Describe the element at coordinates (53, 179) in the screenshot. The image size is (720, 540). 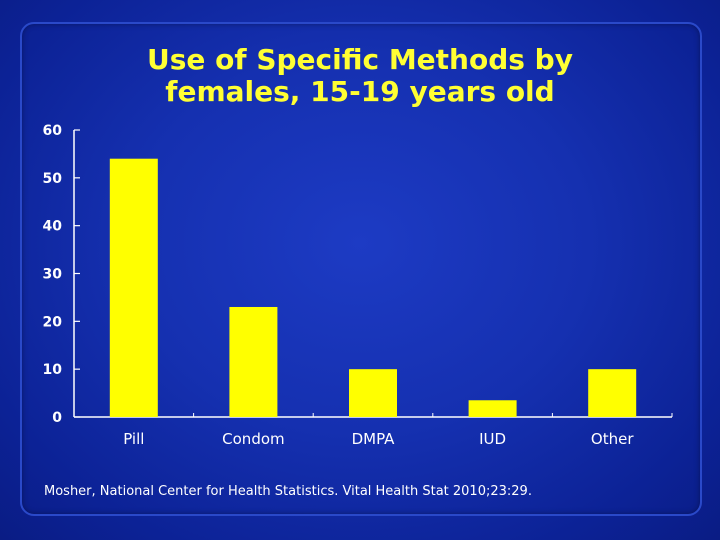
I see `y-tick-label: 50` at that location.